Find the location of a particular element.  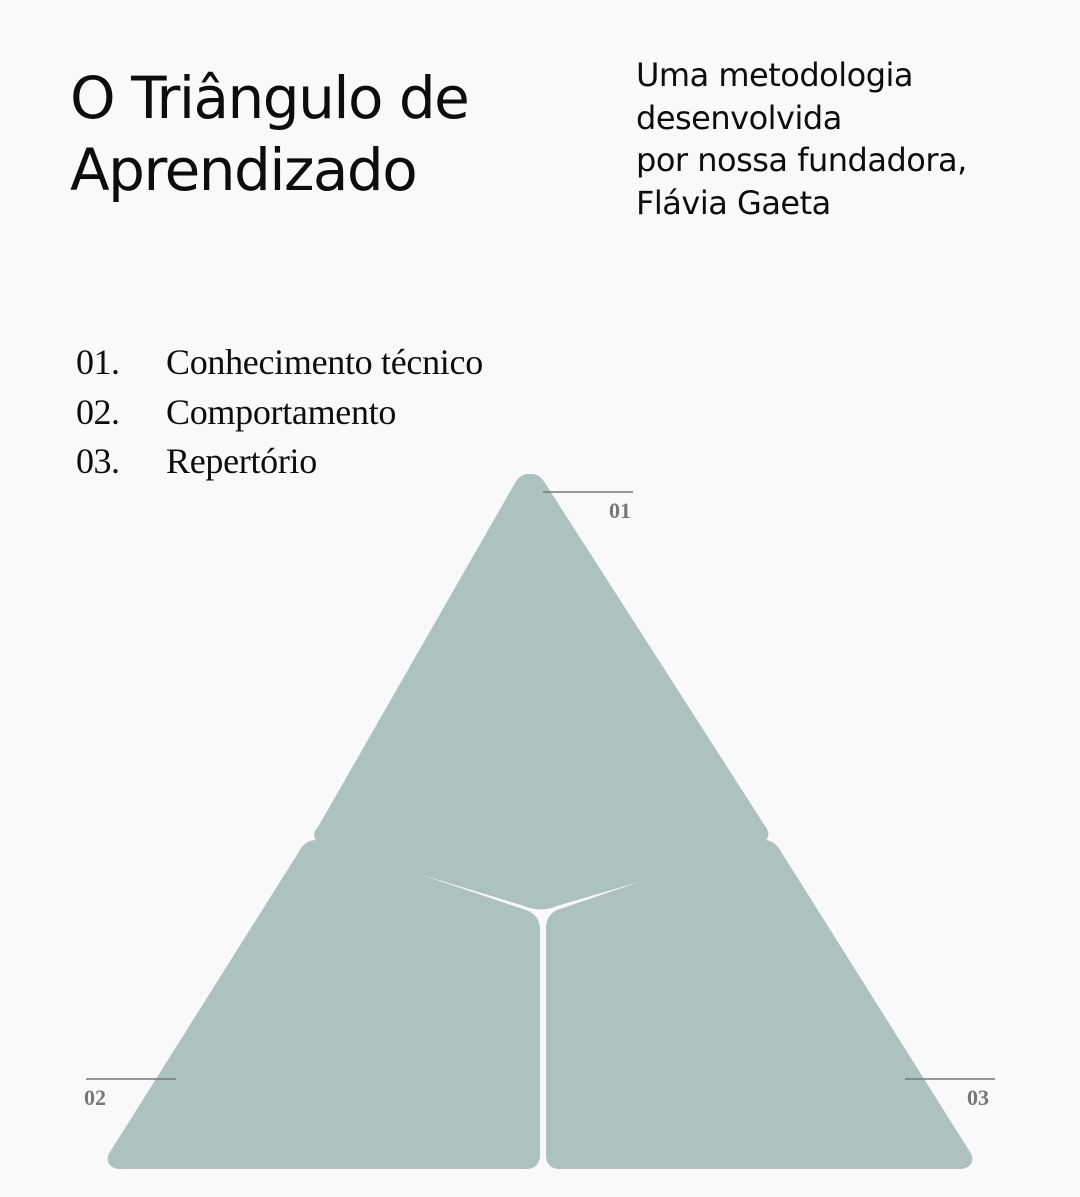

marker-label-right: 03 is located at coordinates (978, 1097).